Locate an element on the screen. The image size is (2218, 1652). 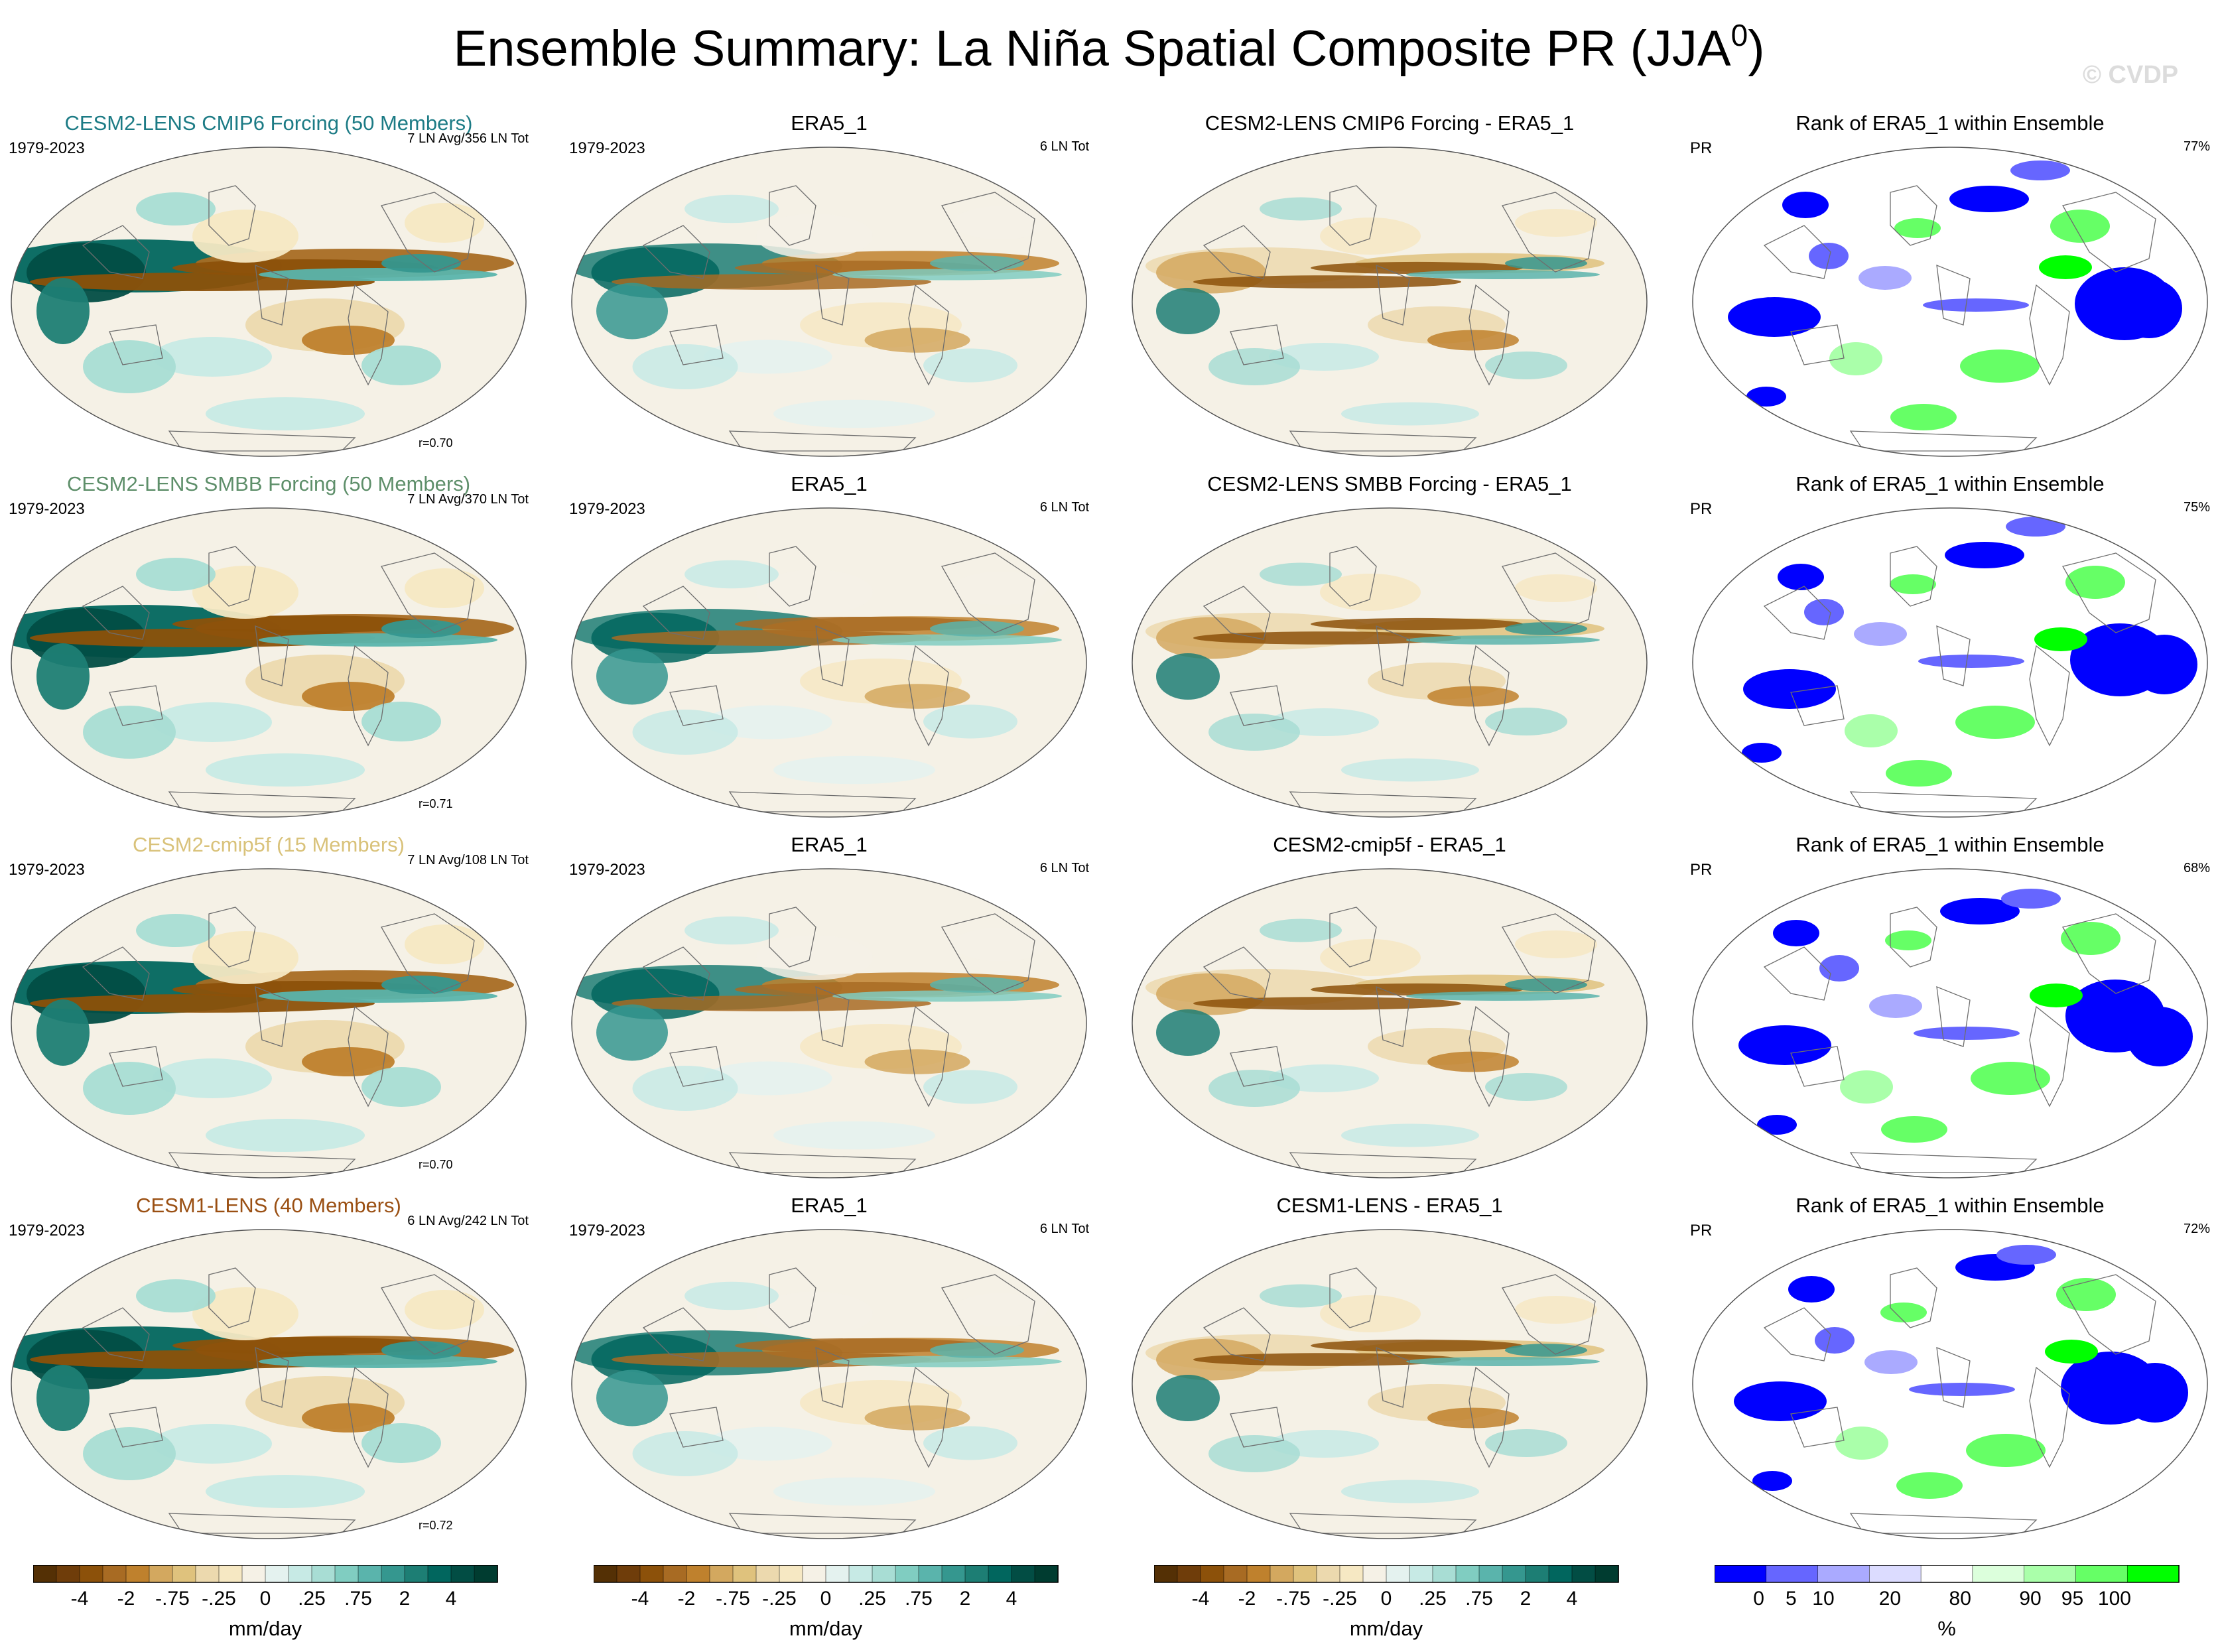
colorbar-tick-label: 5 is located at coordinates (1791, 1599).